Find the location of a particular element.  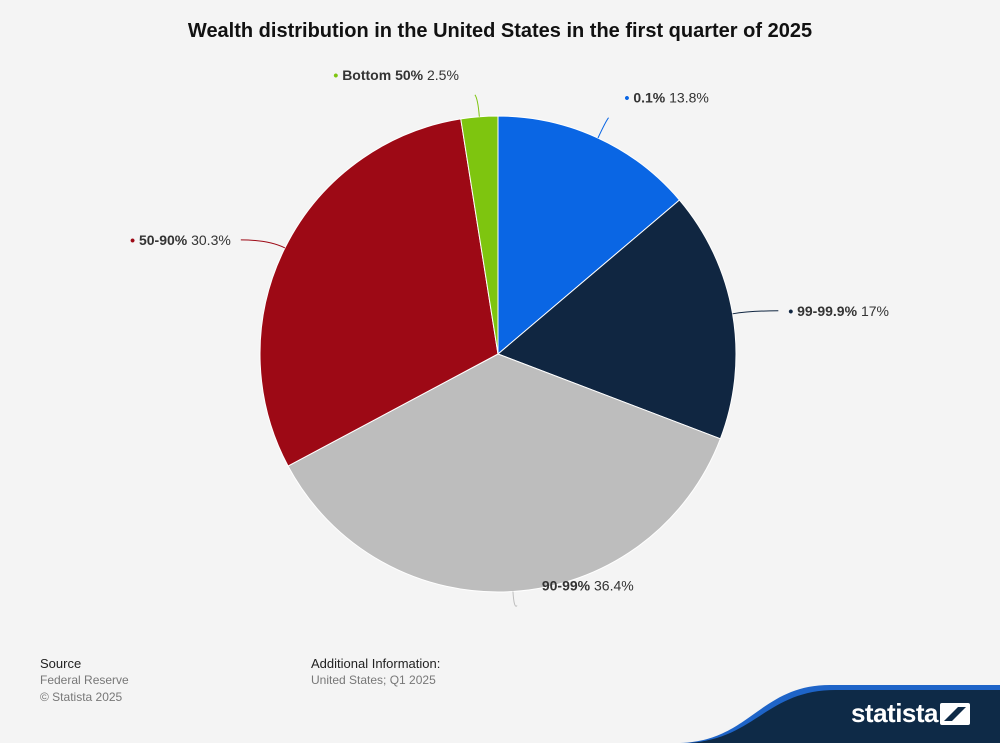

slice-label: • 50-90% 30.3% is located at coordinates (180, 240).